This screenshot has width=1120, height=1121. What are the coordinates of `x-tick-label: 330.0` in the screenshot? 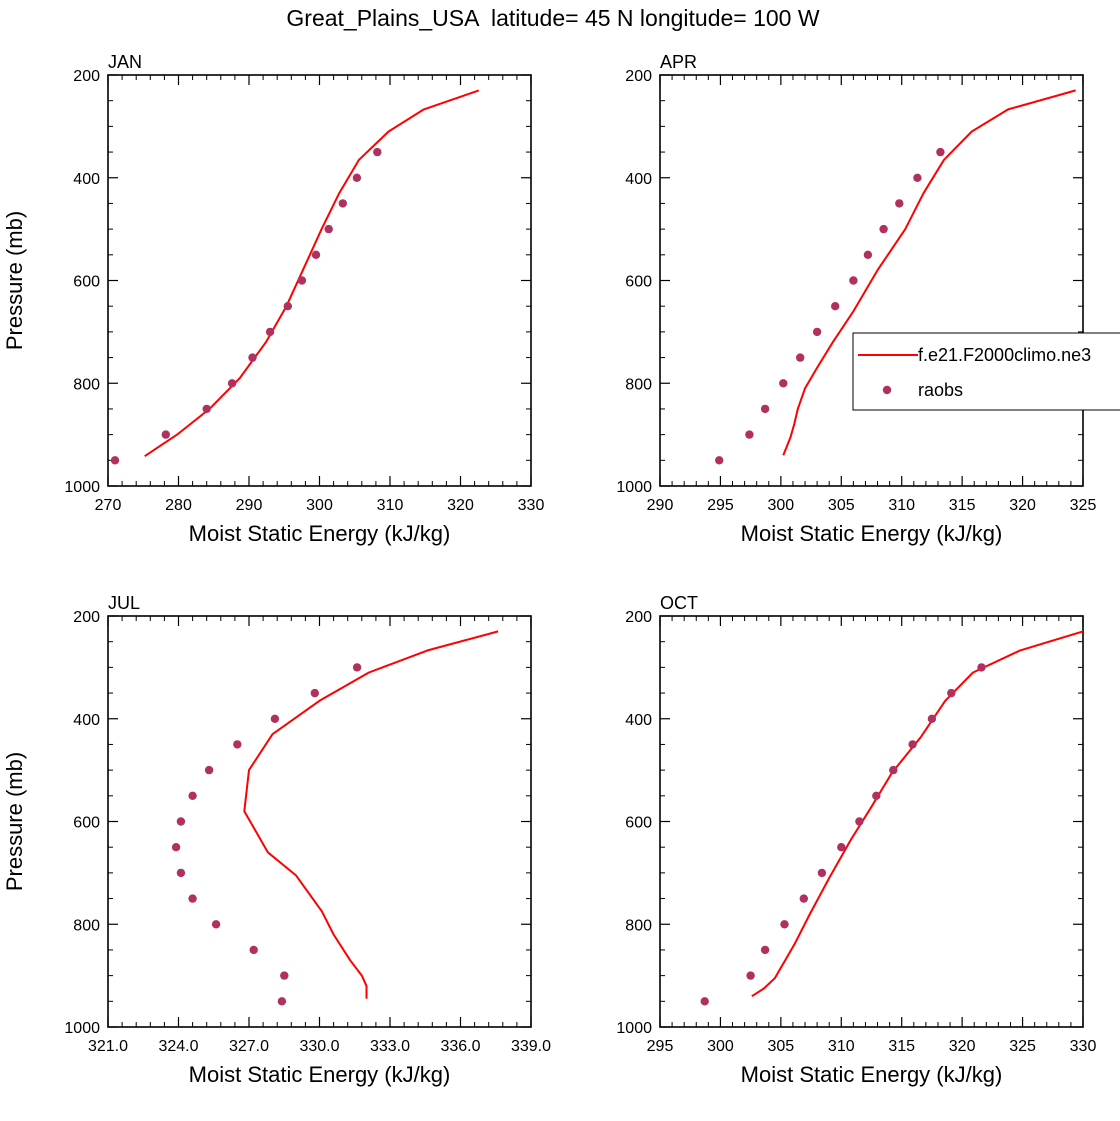 It's located at (319, 1046).